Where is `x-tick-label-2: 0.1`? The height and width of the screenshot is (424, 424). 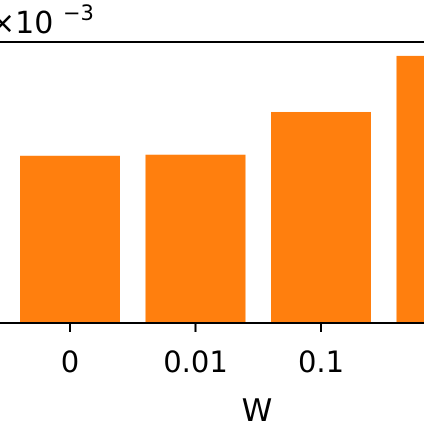
x-tick-label-2: 0.1 is located at coordinates (321, 362).